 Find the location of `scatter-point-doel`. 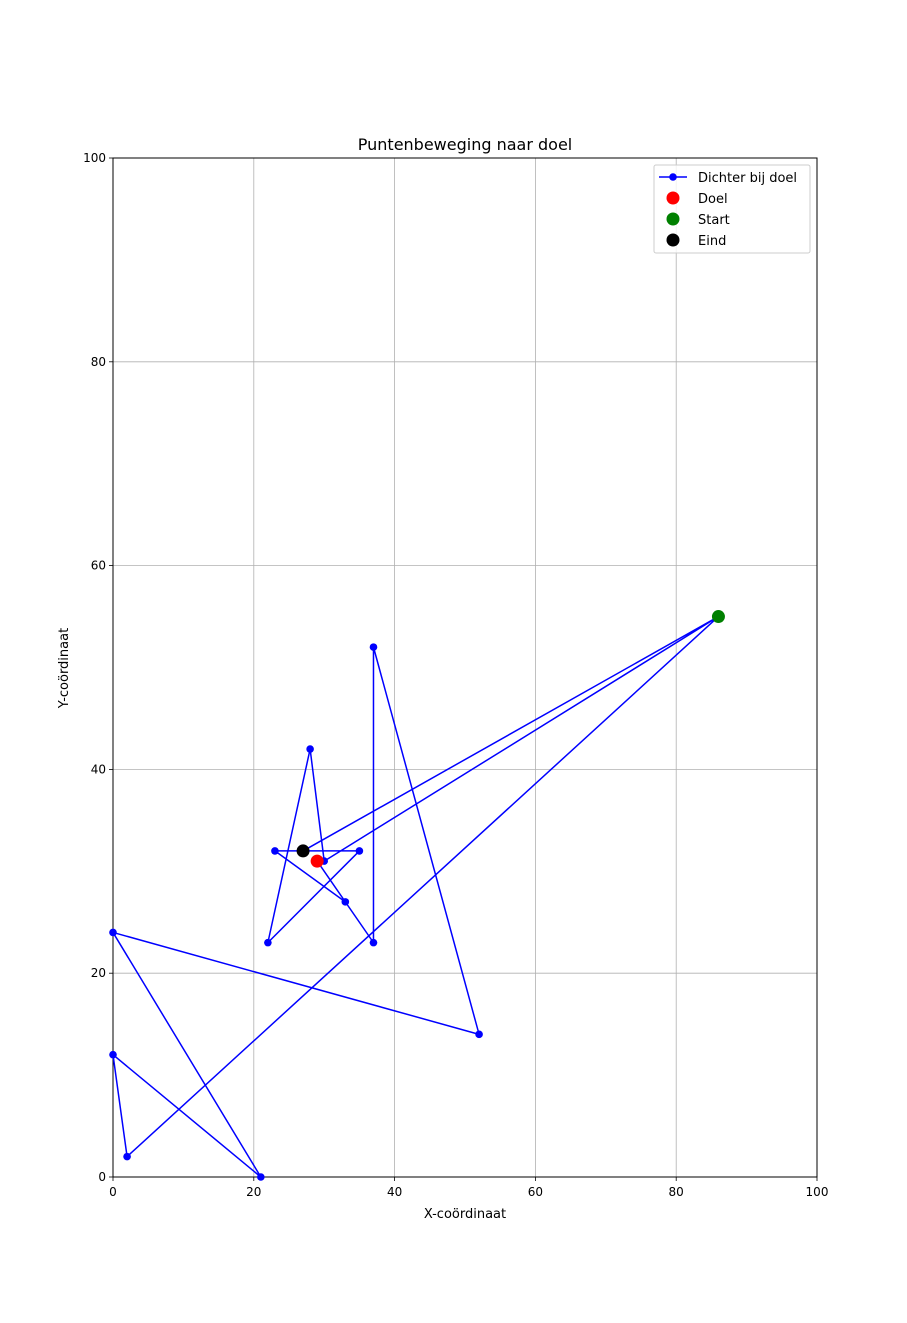

scatter-point-doel is located at coordinates (317, 861).